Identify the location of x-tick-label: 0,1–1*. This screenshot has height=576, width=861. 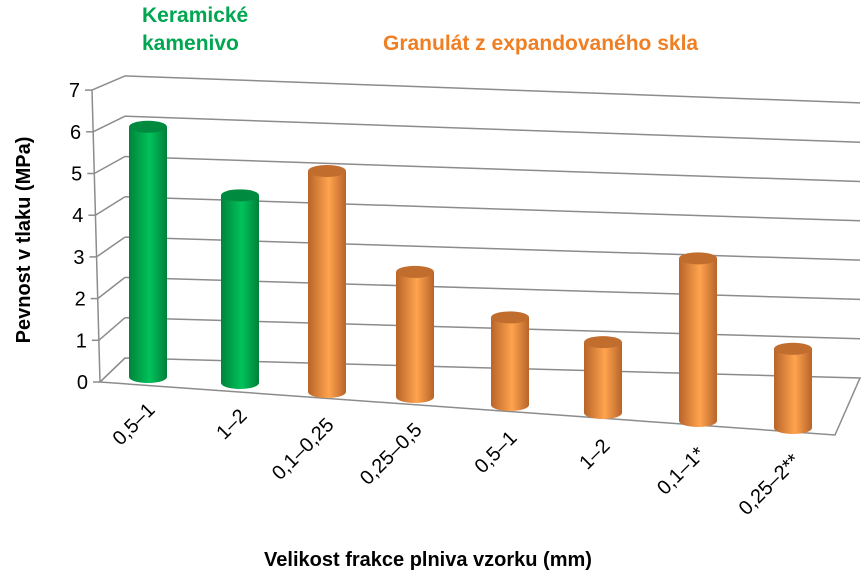
(681, 471).